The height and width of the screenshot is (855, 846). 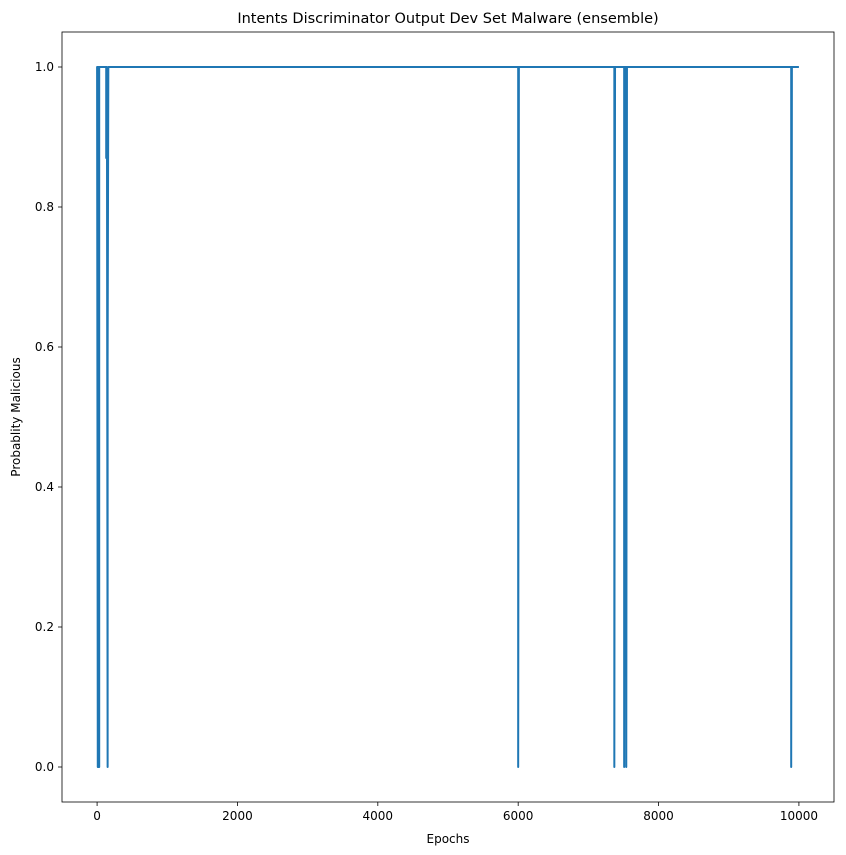 I want to click on x-tick-label: 8000, so click(x=658, y=816).